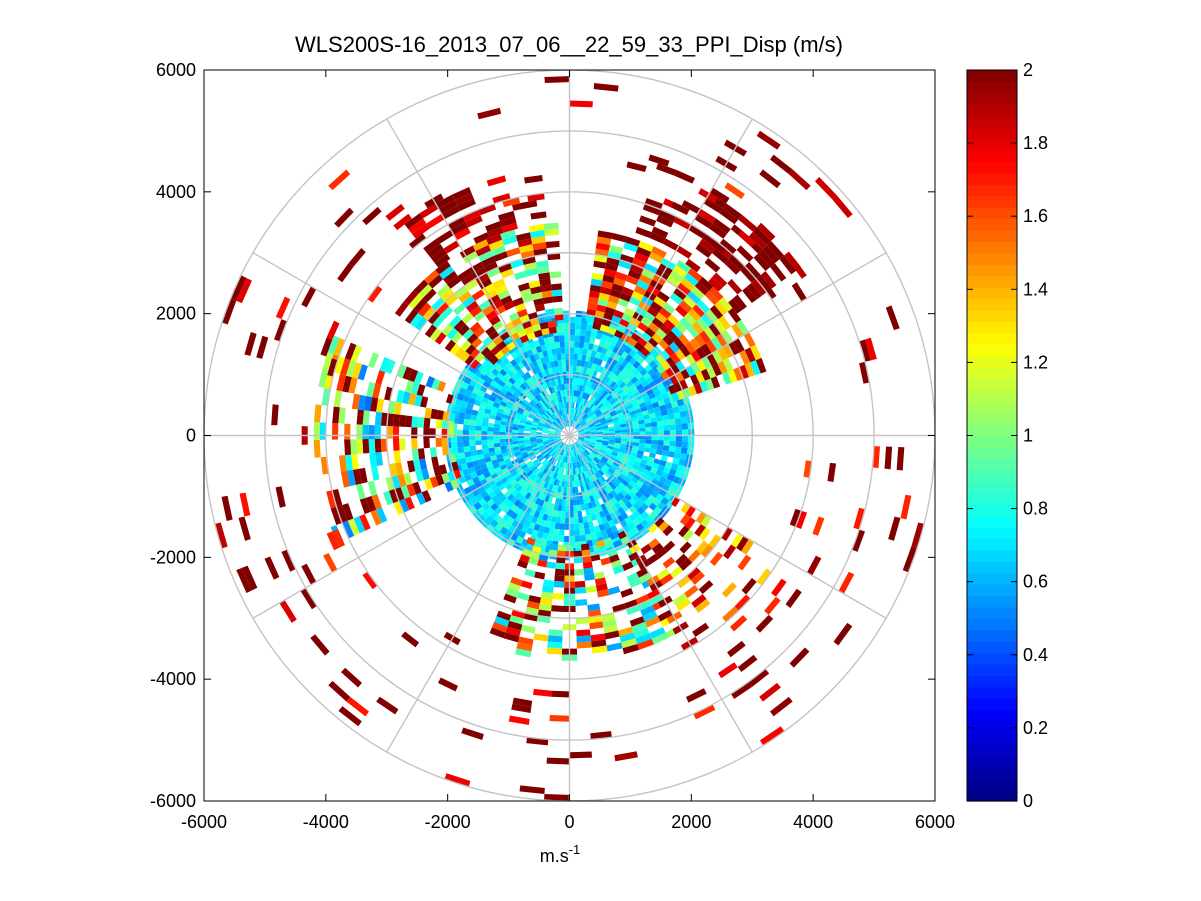 The image size is (1201, 901). What do you see at coordinates (478, 277) in the screenshot?
I see `grid-spoke` at bounding box center [478, 277].